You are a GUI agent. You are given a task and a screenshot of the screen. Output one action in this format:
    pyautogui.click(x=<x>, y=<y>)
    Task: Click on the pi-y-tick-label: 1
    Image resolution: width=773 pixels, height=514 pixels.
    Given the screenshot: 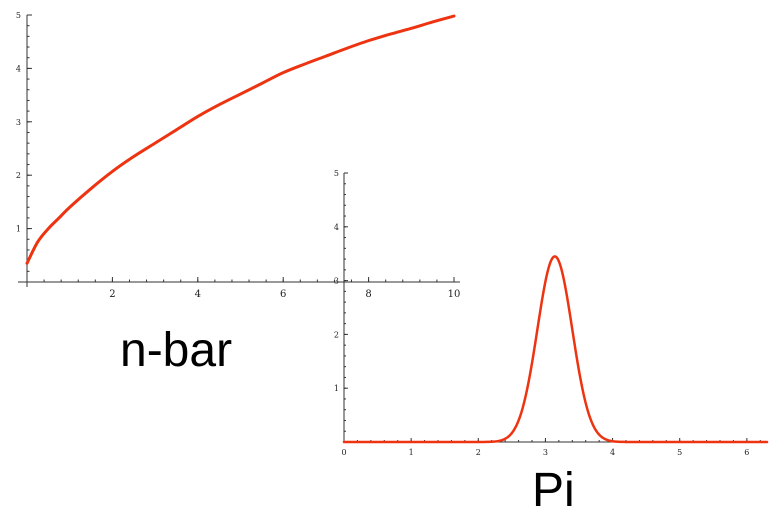 What is the action you would take?
    pyautogui.click(x=336, y=388)
    